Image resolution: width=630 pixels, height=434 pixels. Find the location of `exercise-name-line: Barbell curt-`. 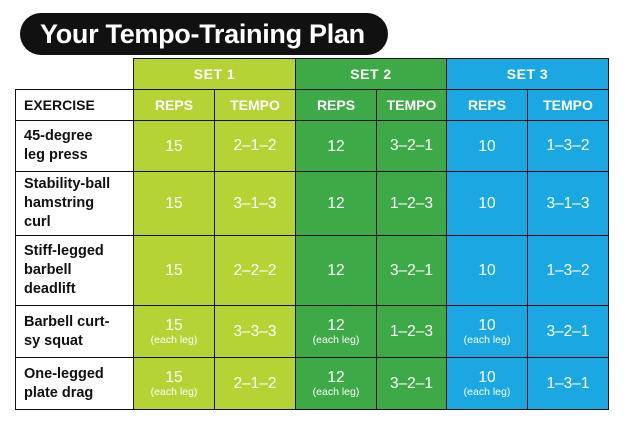

exercise-name-line: Barbell curt- is located at coordinates (67, 321).